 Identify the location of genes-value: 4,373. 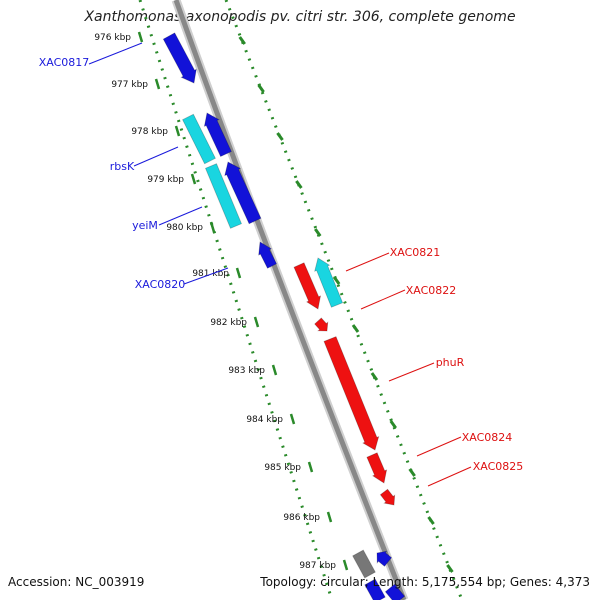
(572, 582).